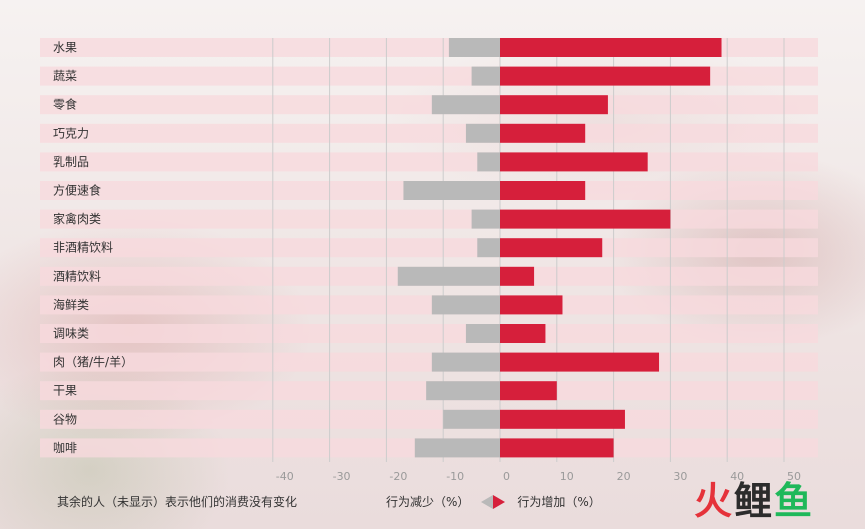 The width and height of the screenshot is (865, 529). I want to click on watermark-char-1: 火, so click(714, 500).